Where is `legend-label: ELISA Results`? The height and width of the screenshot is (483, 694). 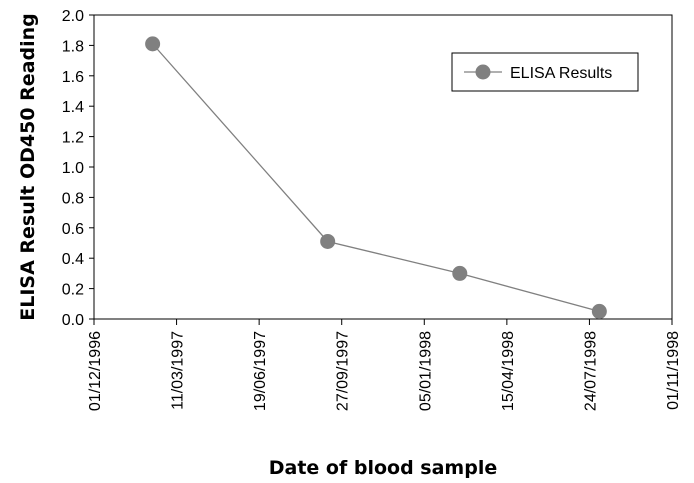 legend-label: ELISA Results is located at coordinates (561, 73).